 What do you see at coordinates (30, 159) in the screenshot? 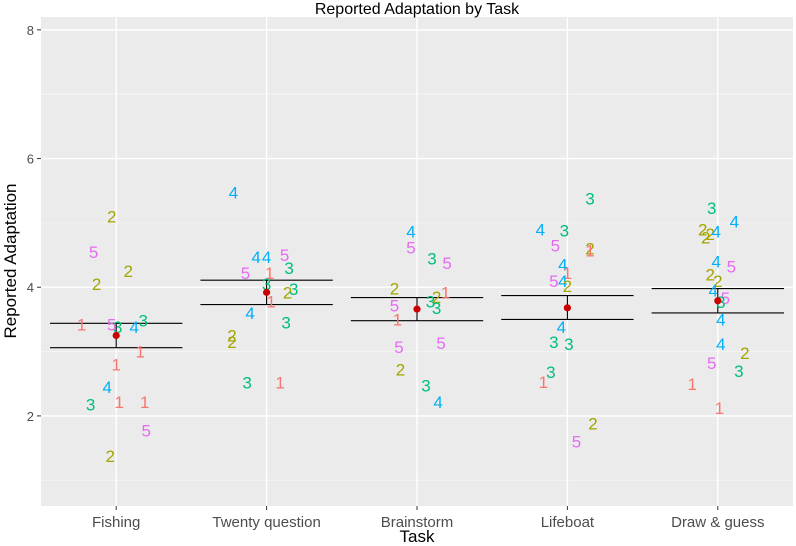
I see `y-tick-label: 6` at bounding box center [30, 159].